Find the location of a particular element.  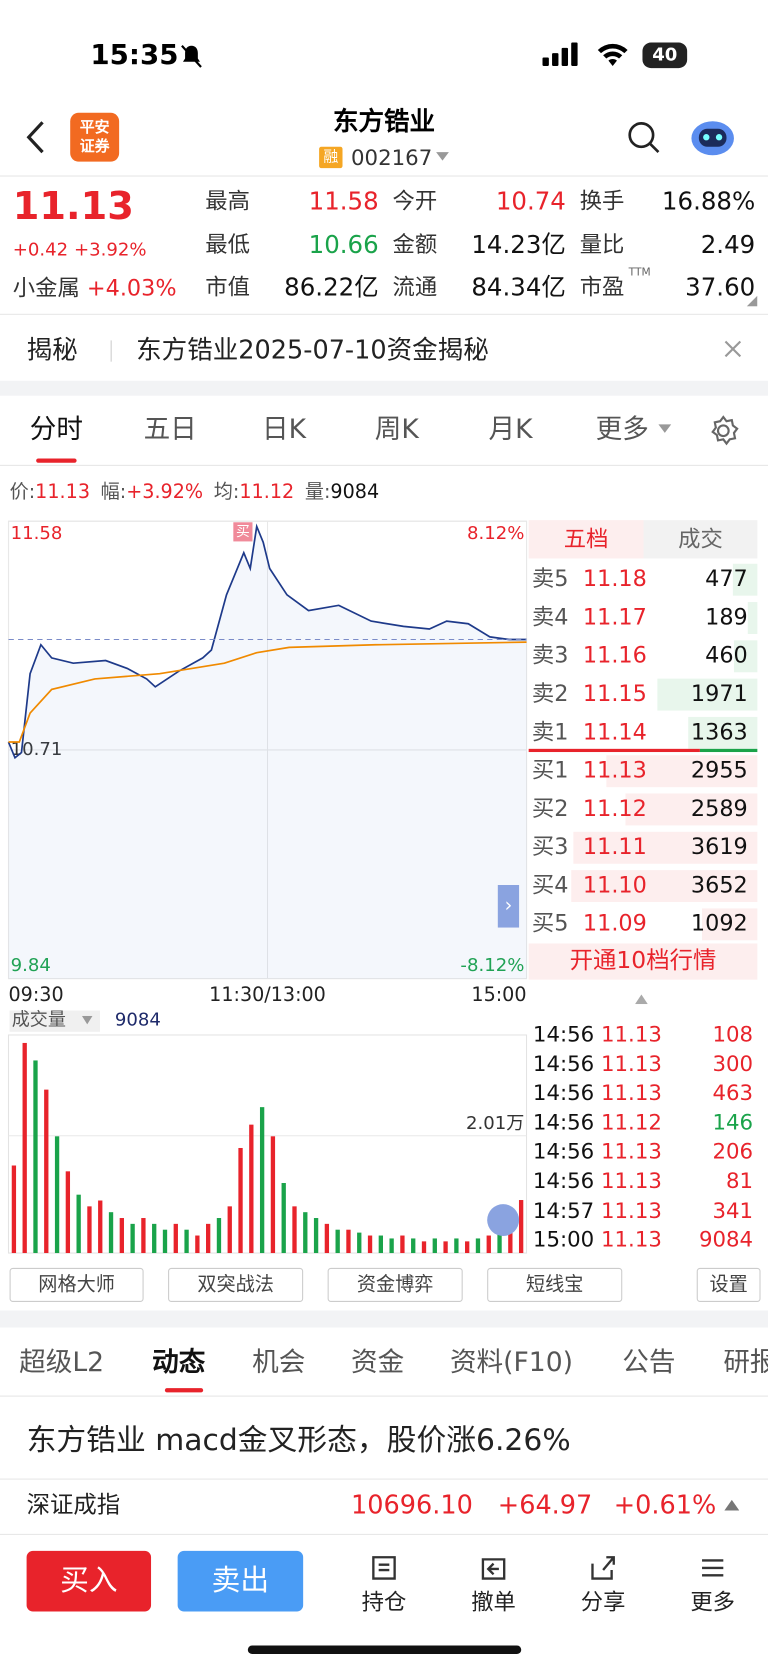

volume-selector-bg is located at coordinates (54, 1021).